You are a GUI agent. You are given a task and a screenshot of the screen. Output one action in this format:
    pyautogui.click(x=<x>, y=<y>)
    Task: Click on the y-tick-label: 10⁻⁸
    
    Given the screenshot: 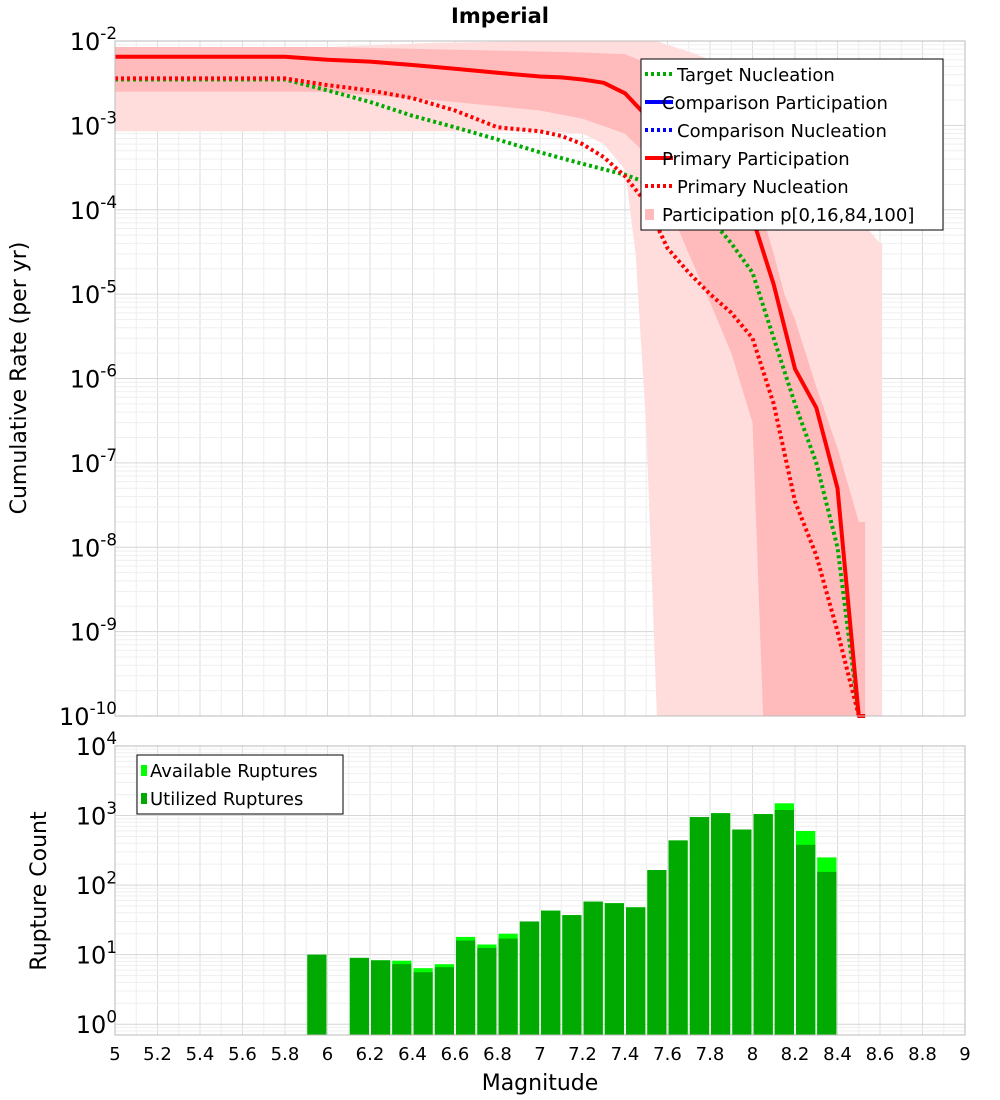 What is the action you would take?
    pyautogui.click(x=93, y=545)
    